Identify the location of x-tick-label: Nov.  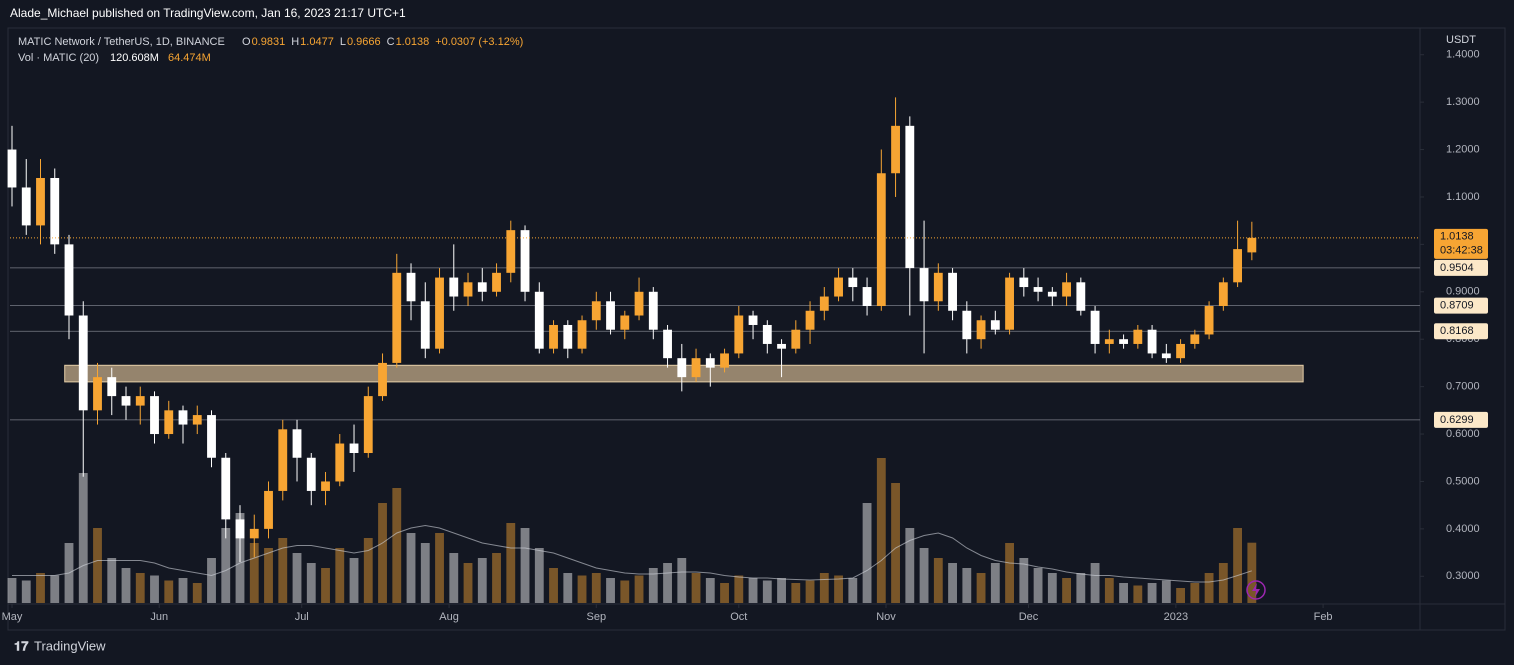
(886, 617).